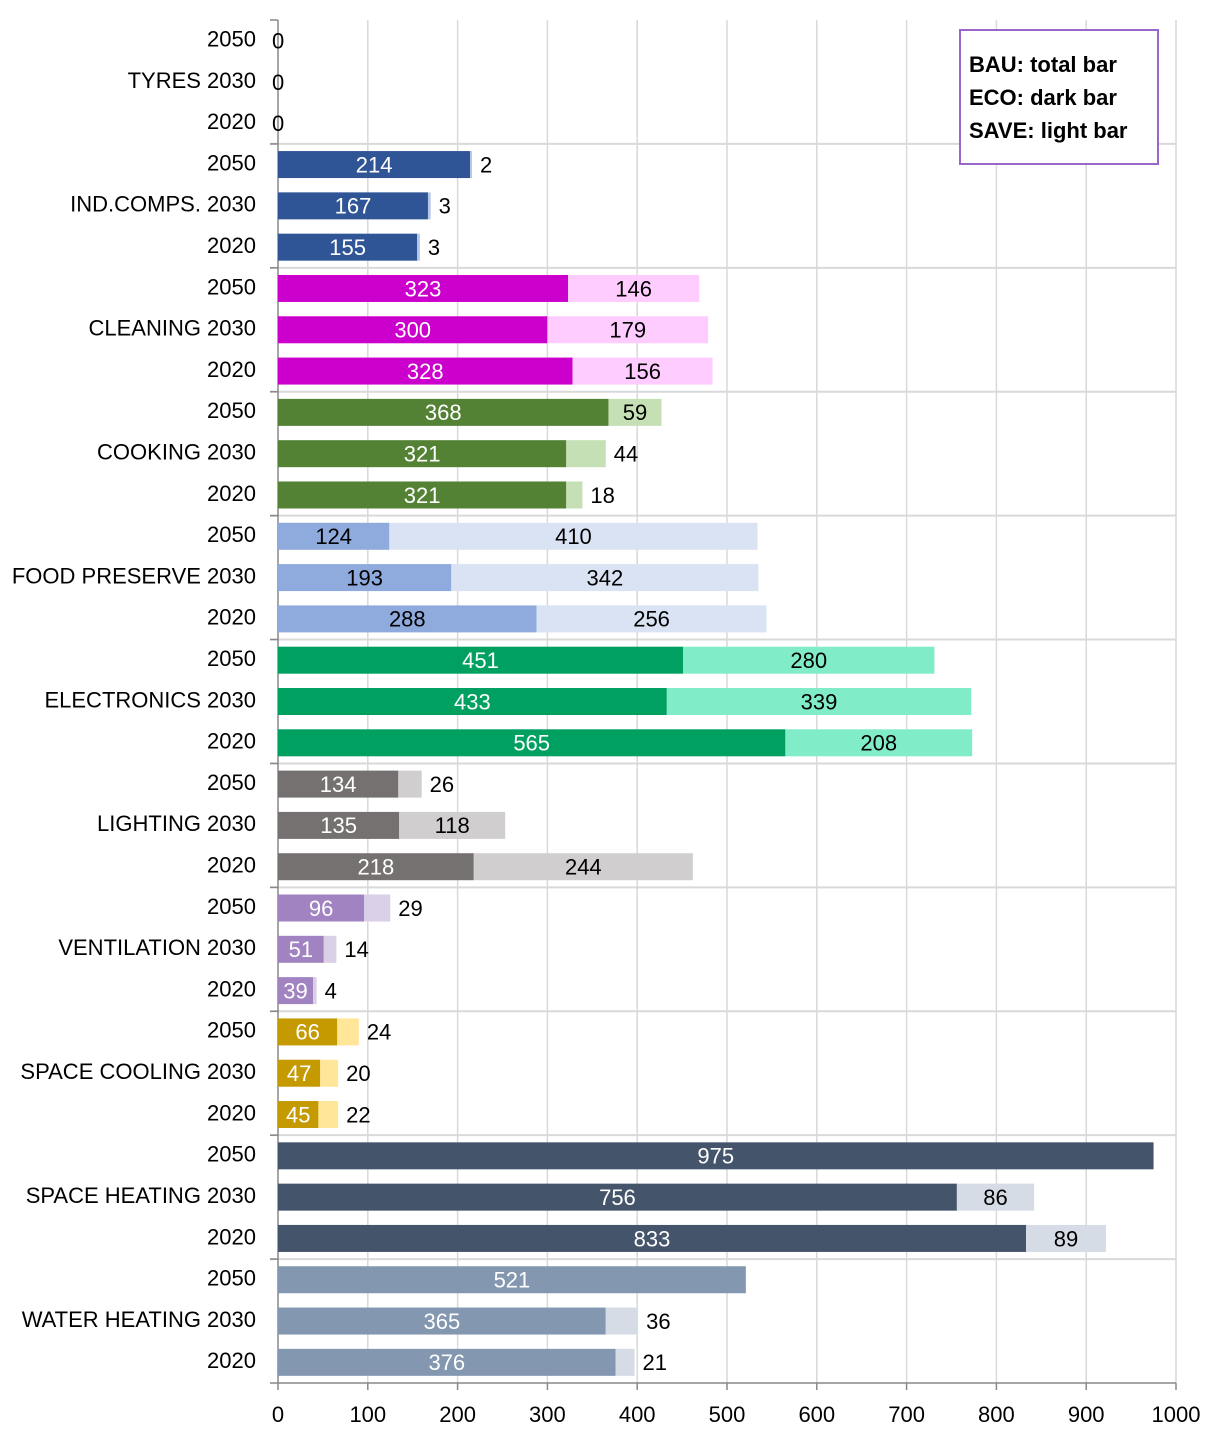 This screenshot has width=1220, height=1444. Describe the element at coordinates (163, 204) in the screenshot. I see `y-tick-label: IND.COMPS. 2030` at that location.